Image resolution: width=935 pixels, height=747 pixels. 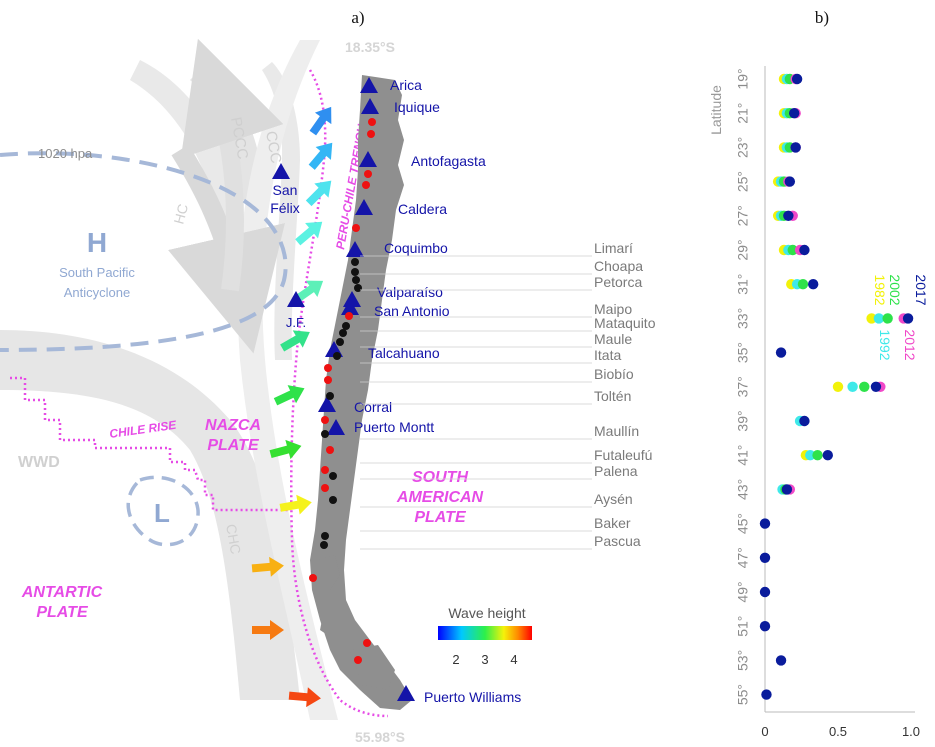 What do you see at coordinates (232, 165) in the screenshot?
I see `current-pccc-arrow` at bounding box center [232, 165].